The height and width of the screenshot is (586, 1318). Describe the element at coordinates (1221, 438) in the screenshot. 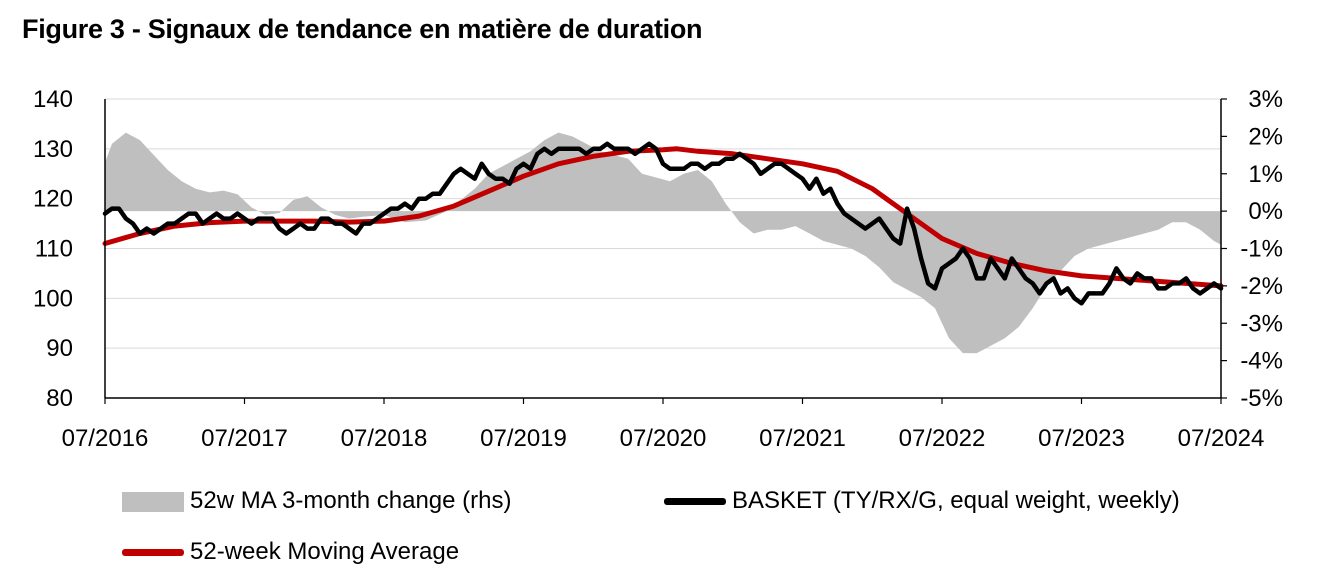

I see `x-tick-label: 07/2024` at that location.